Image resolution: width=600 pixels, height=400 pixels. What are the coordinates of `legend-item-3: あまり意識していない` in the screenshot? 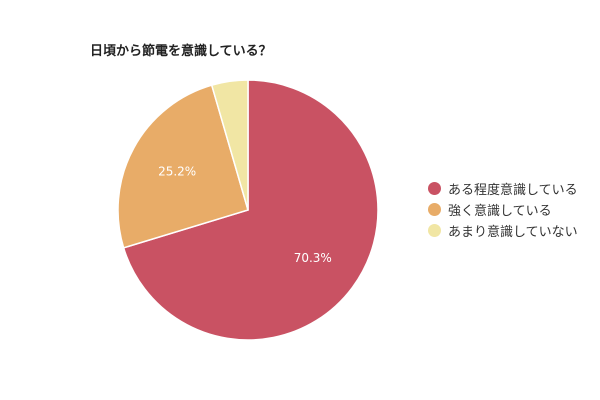 It's located at (503, 230).